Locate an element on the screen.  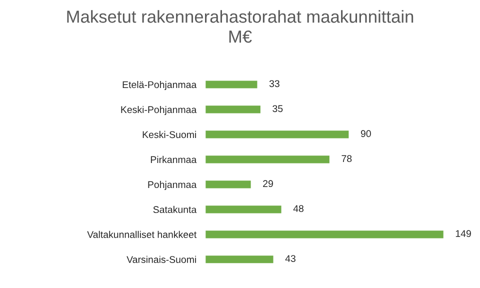
data-label: 35 is located at coordinates (277, 108).